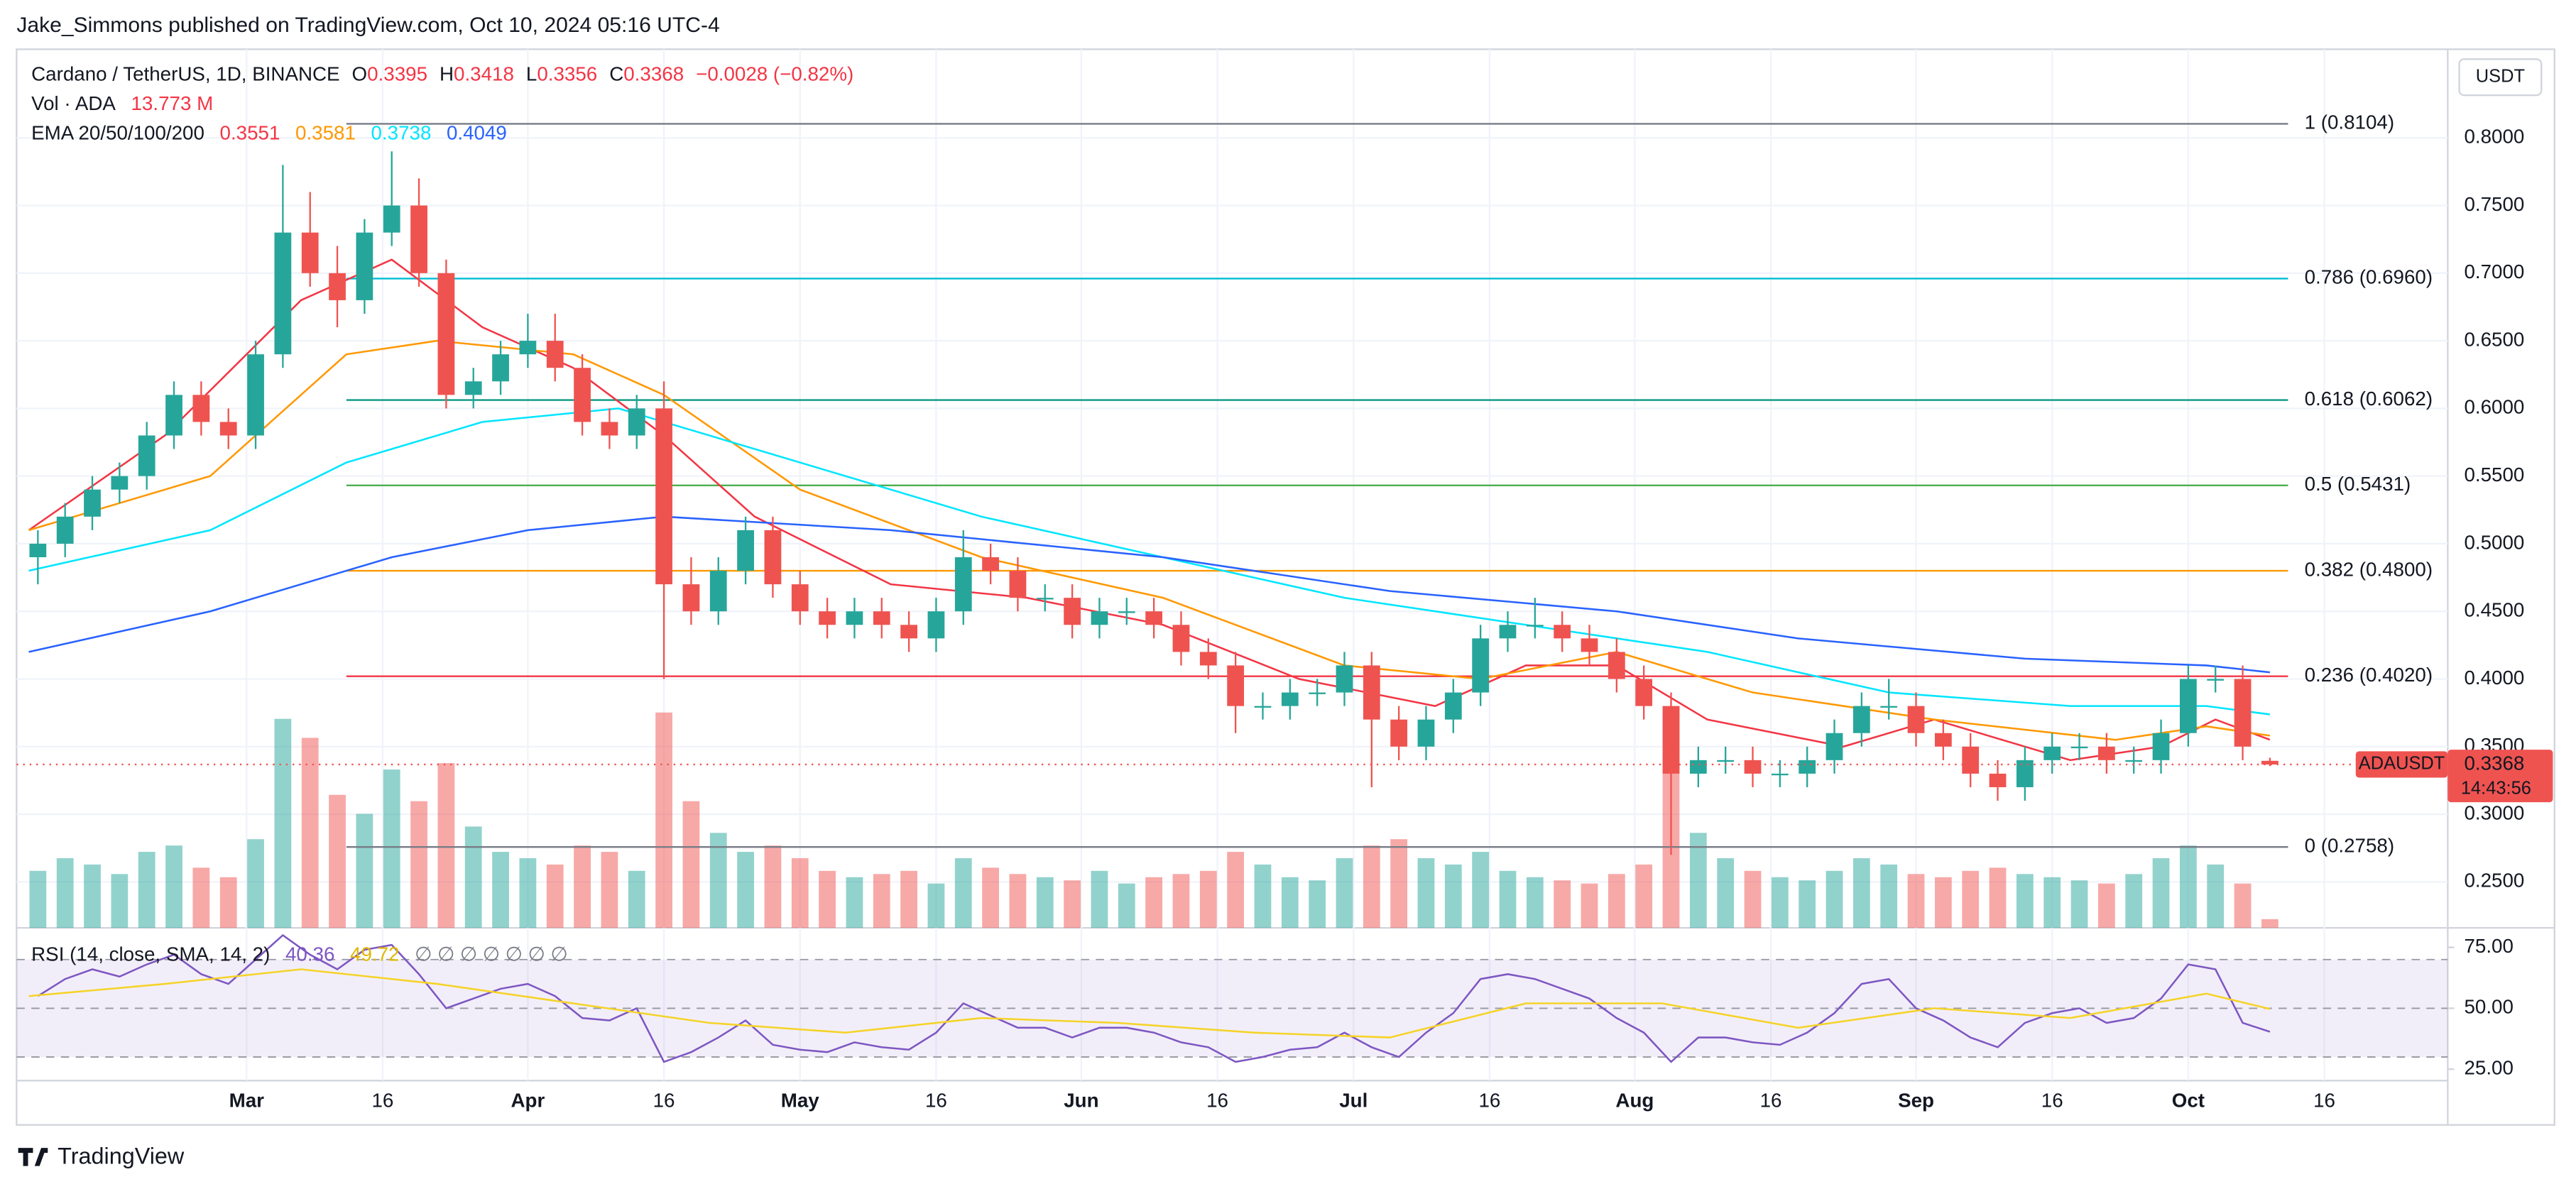  Describe the element at coordinates (2358, 484) in the screenshot. I see `fib-label: 0.5 (0.5431)` at that location.